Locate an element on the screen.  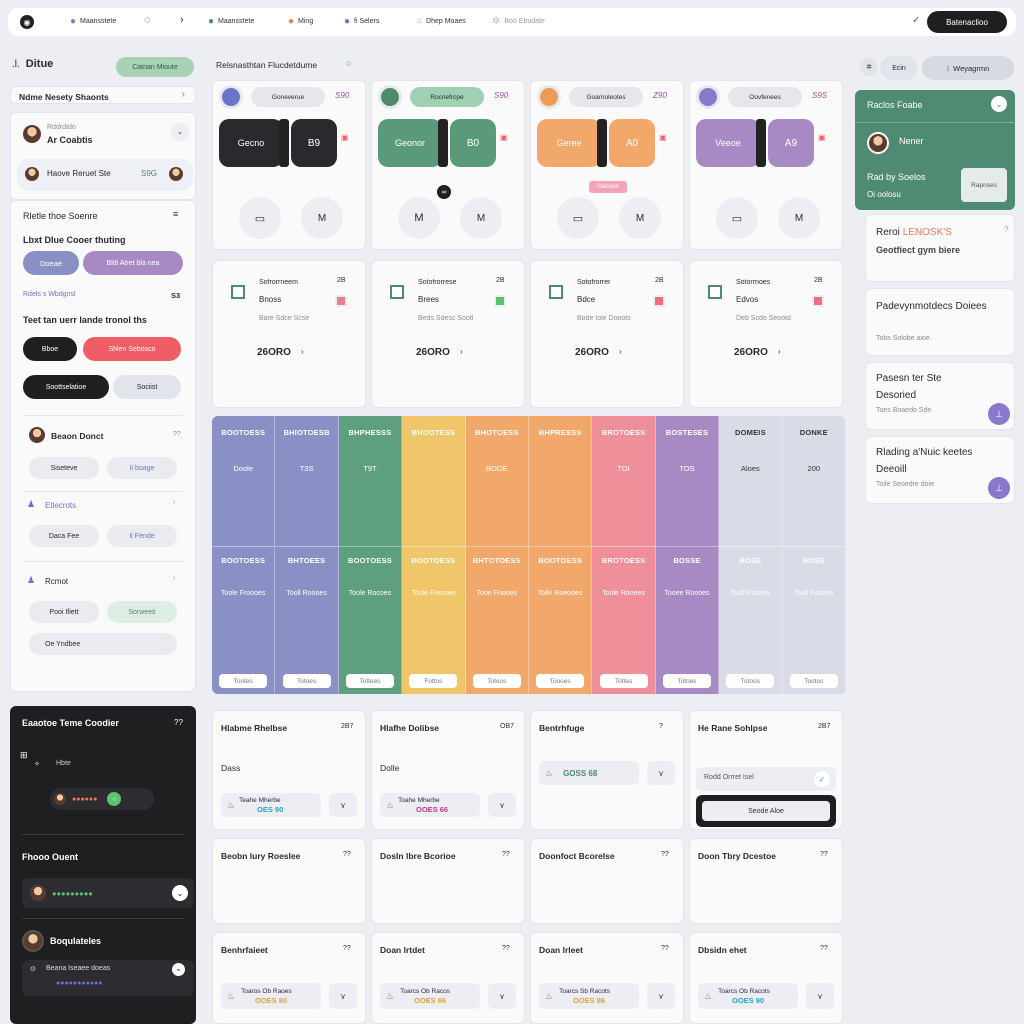
action-button: Bboe is located at coordinates (50, 349).